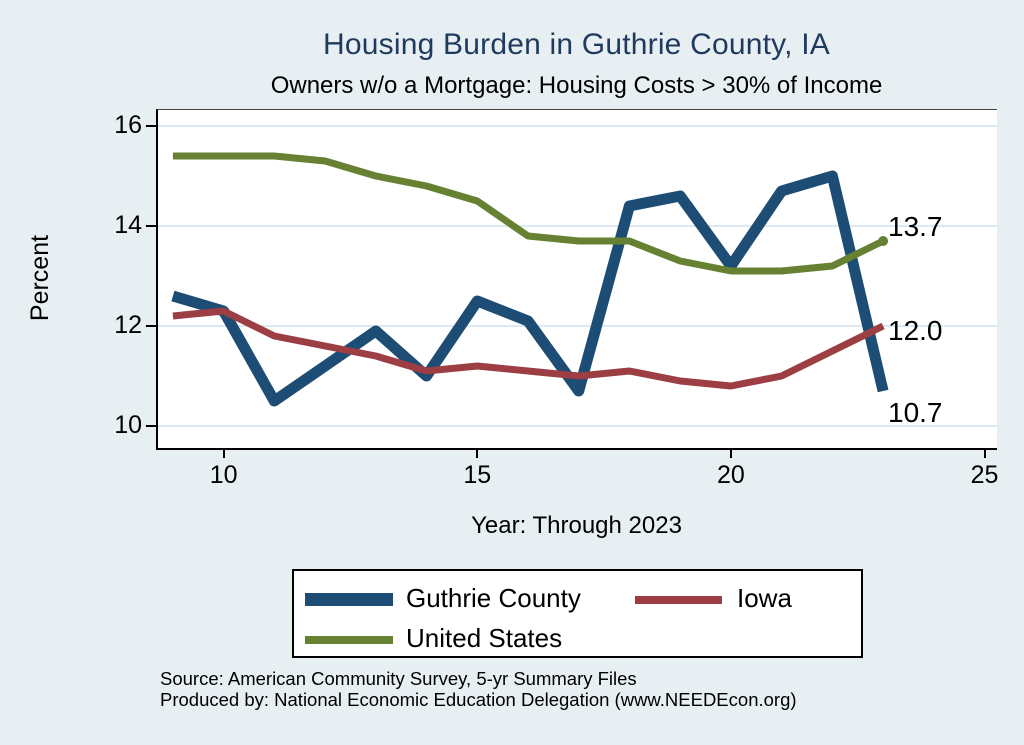 The image size is (1024, 745). Describe the element at coordinates (764, 598) in the screenshot. I see `legend-label-iowa: Iowa` at that location.